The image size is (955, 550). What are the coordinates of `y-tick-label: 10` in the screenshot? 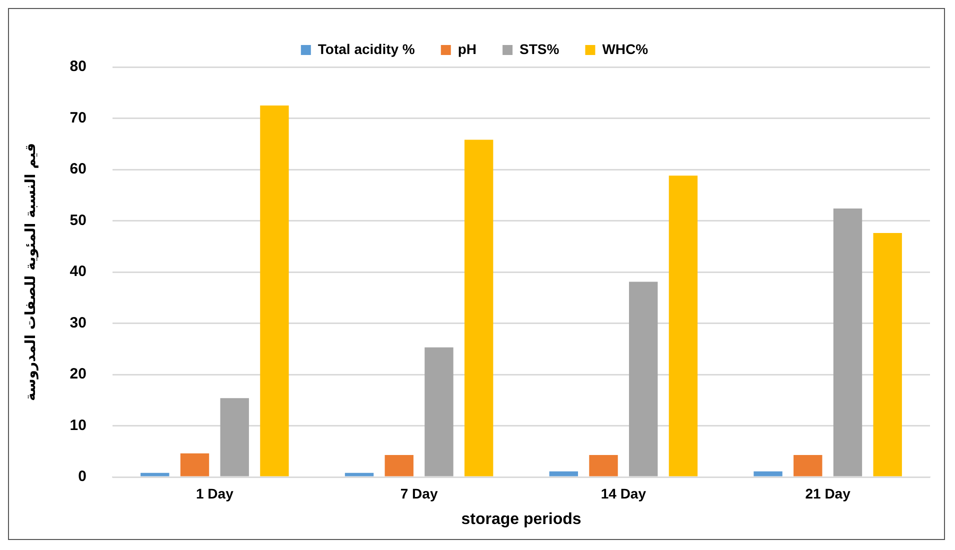 It's located at (78, 425).